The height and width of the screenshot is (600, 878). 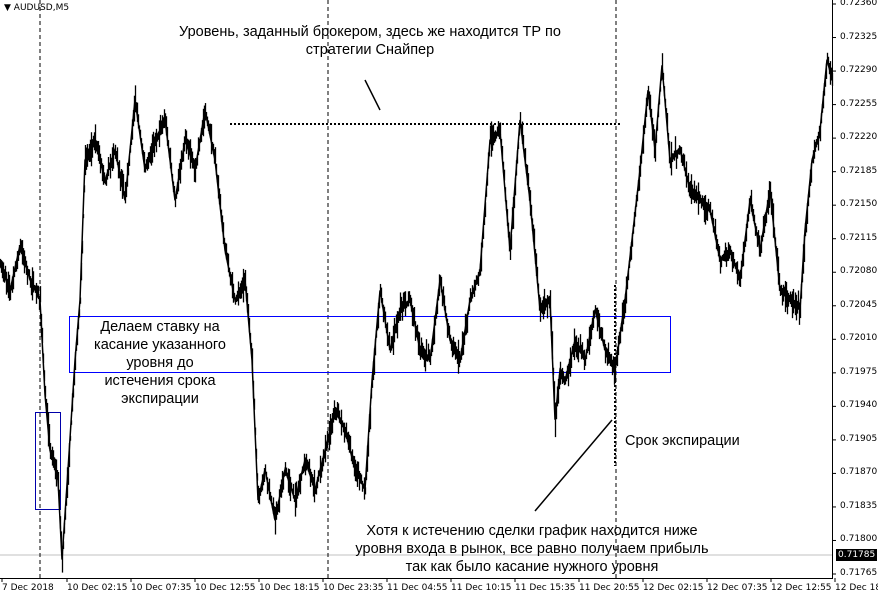 I want to click on time-tick-label: 12 Dec 07:35, so click(x=737, y=588).